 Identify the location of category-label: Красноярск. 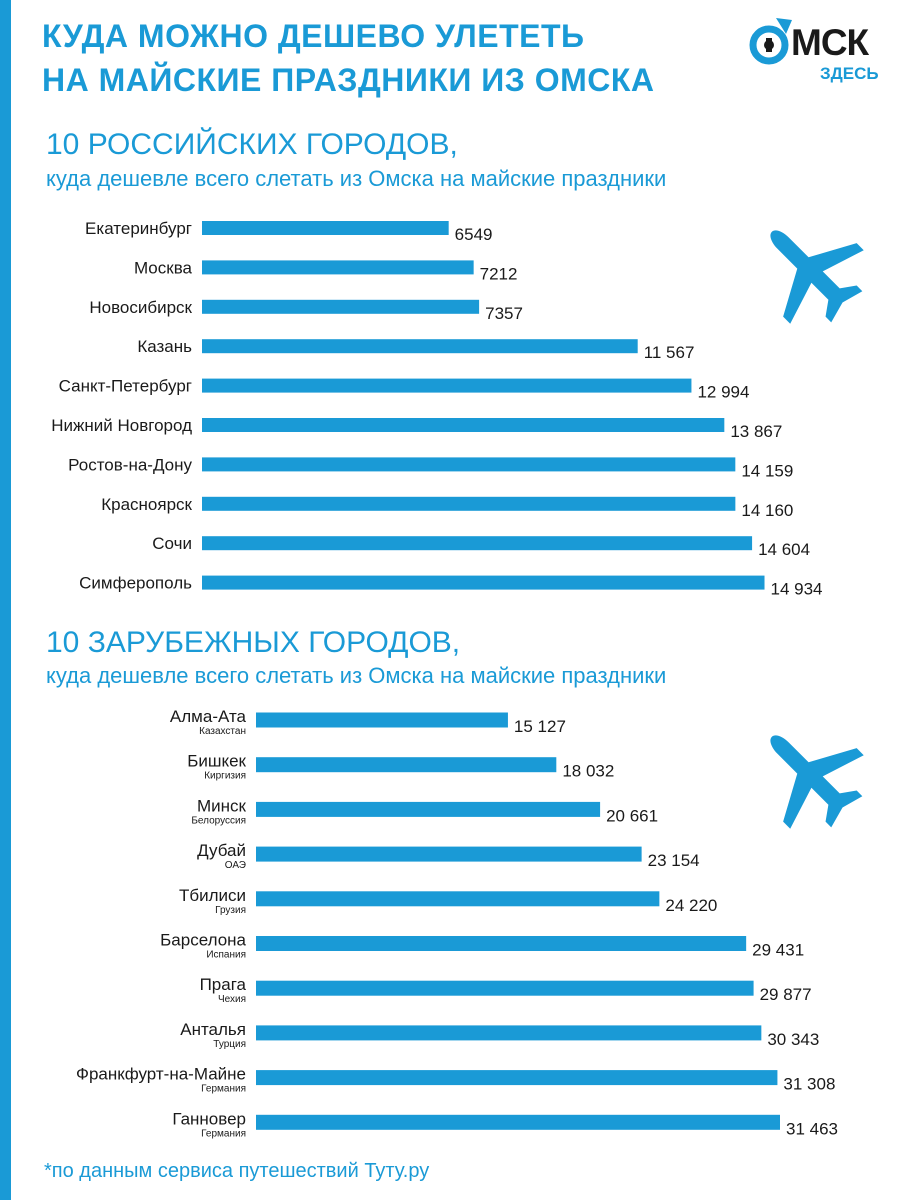
(146, 504).